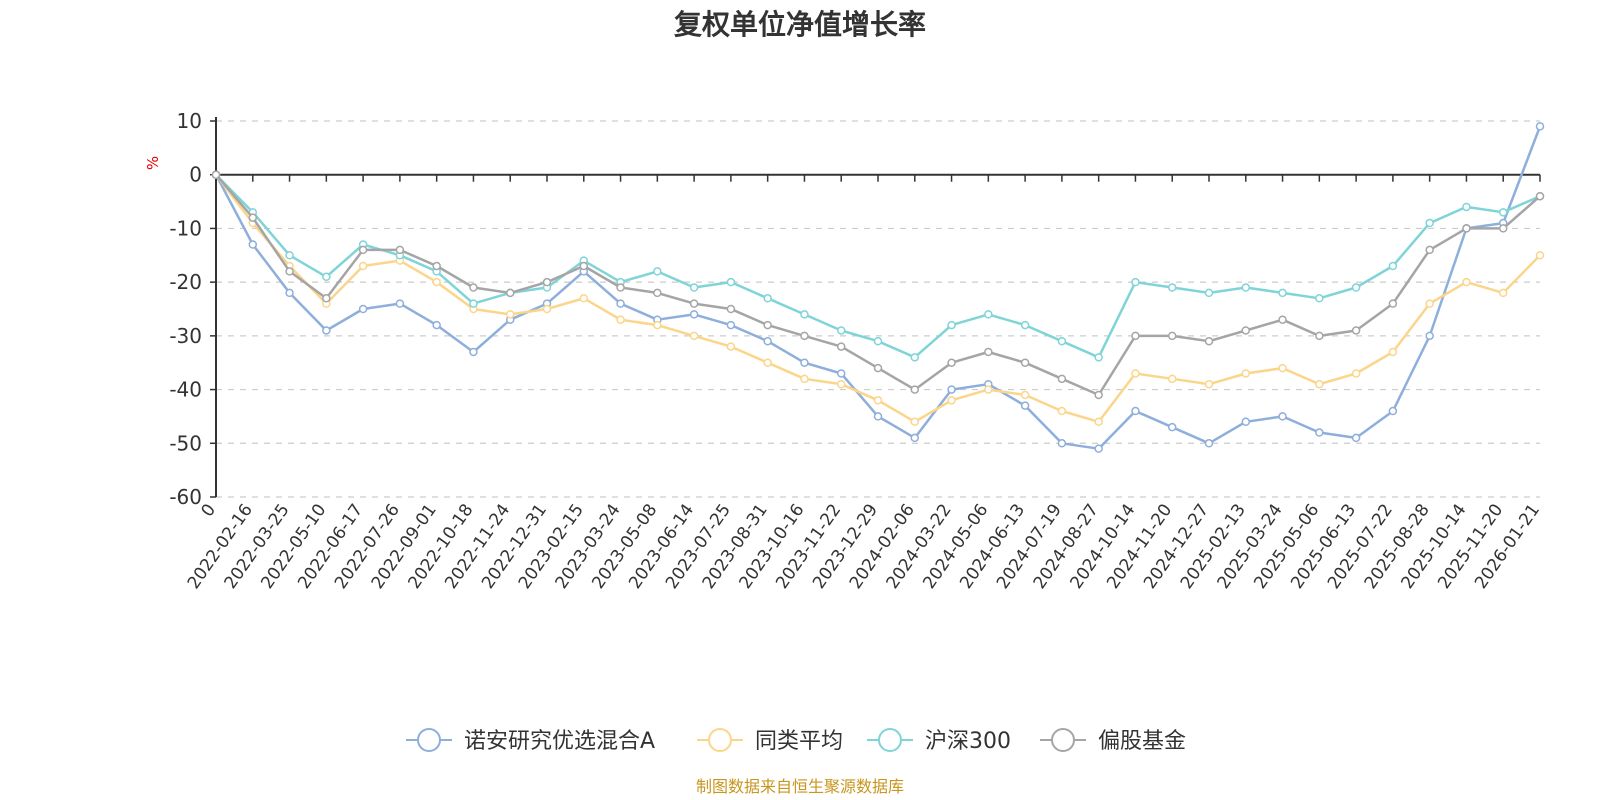  Describe the element at coordinates (185, 336) in the screenshot. I see `y-tick-label: -30` at that location.